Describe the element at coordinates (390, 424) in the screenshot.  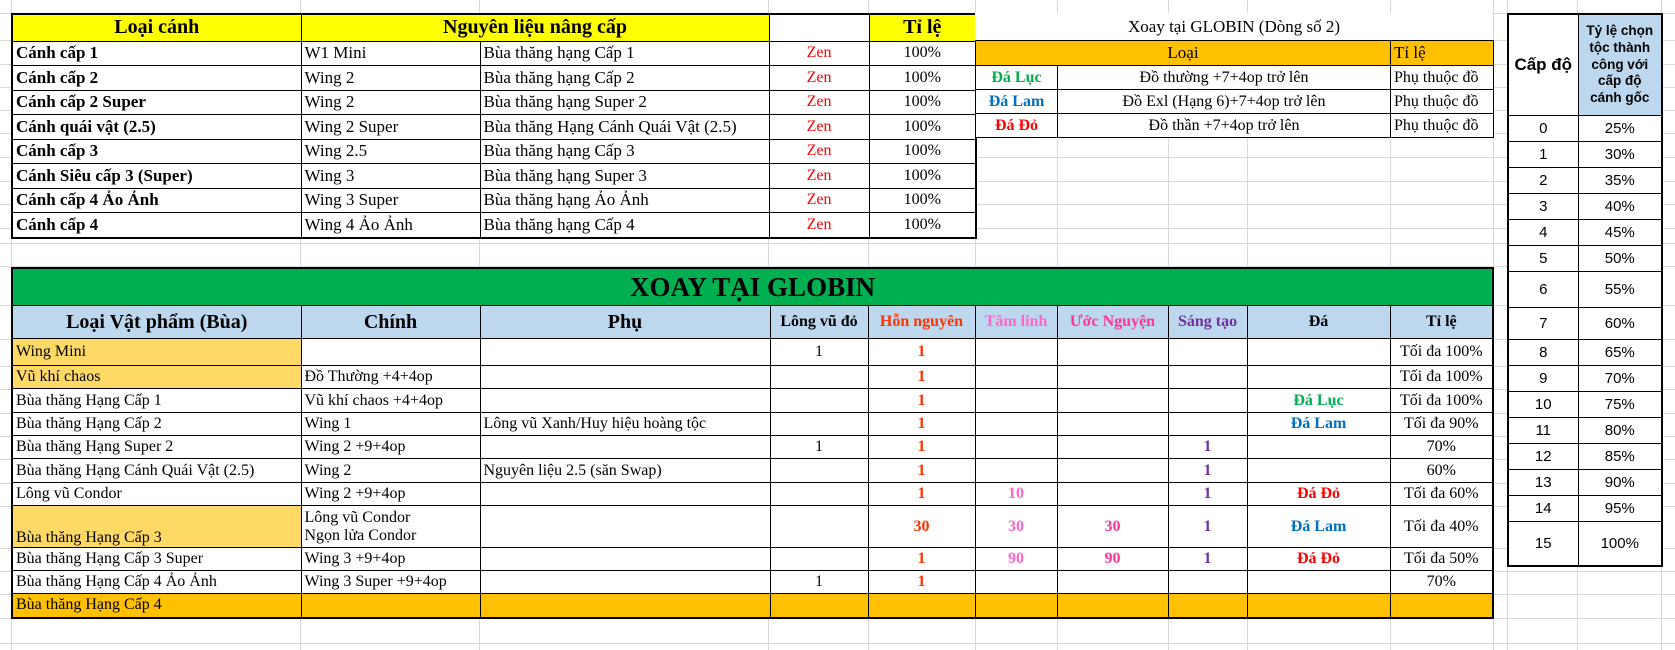
I see `cell-main: Wing 1` at that location.